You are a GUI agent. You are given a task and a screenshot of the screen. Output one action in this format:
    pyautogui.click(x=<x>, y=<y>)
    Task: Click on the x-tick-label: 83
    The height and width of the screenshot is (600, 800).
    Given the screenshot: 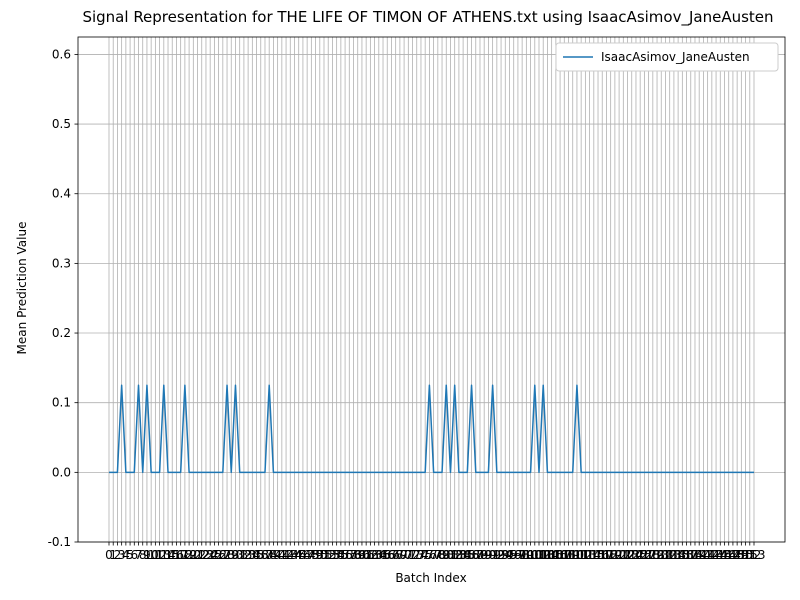 What is the action you would take?
    pyautogui.click(x=458, y=555)
    